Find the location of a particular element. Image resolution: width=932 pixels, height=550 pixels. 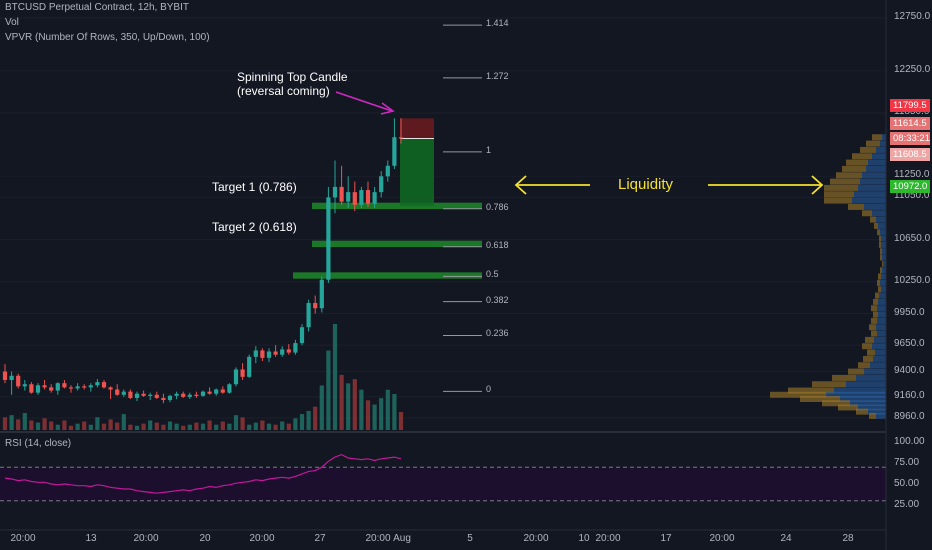

fib-level-label: 0.236 is located at coordinates (497, 333).